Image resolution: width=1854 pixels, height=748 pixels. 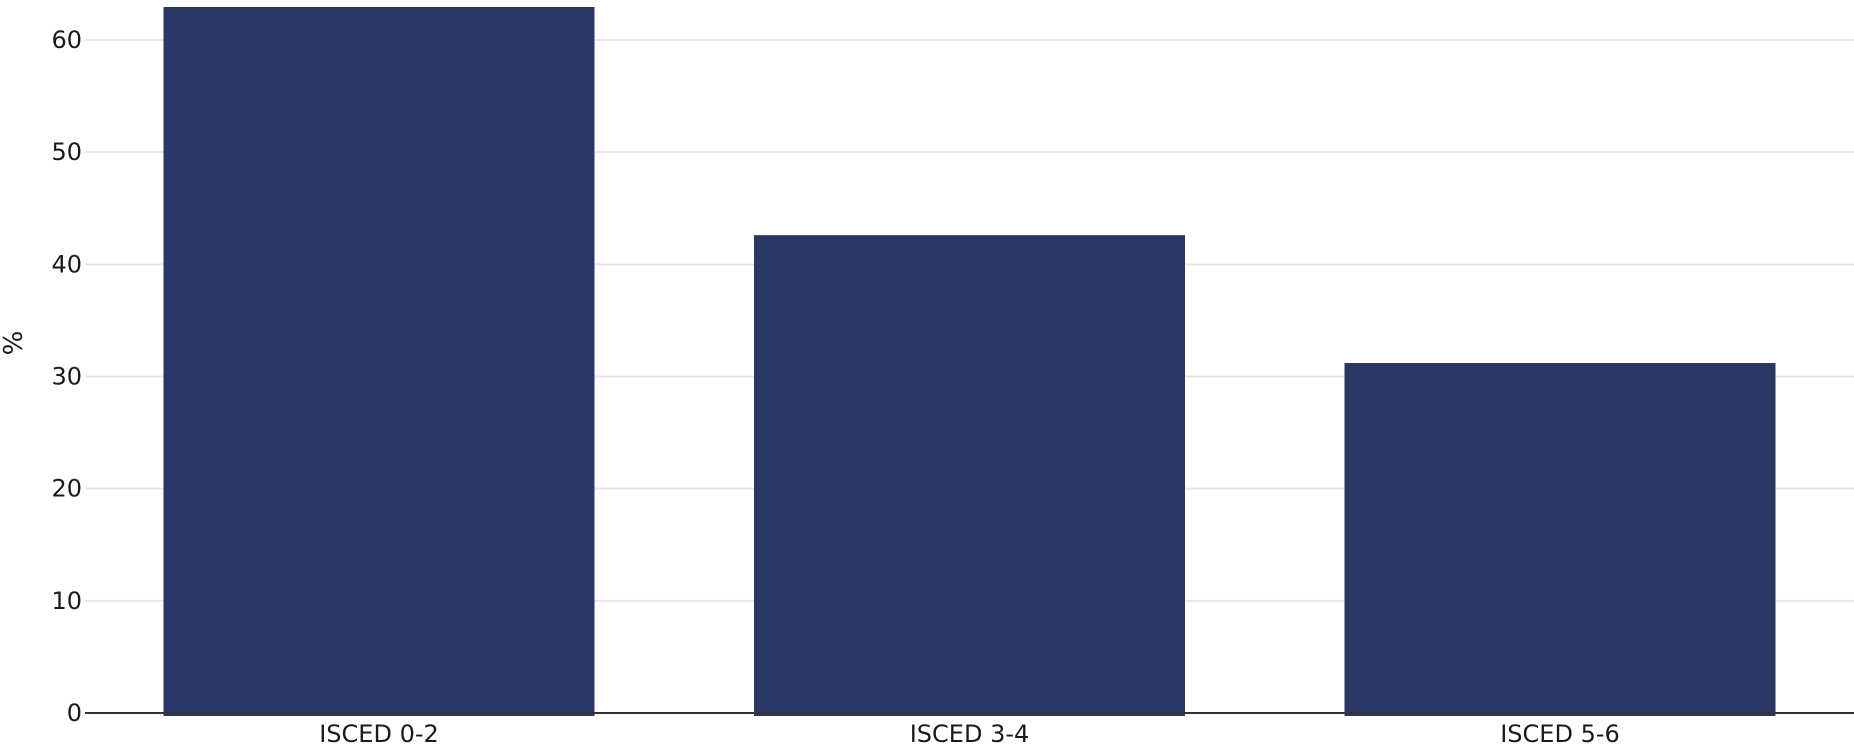 I want to click on y-tick-label: 60, so click(x=66, y=40).